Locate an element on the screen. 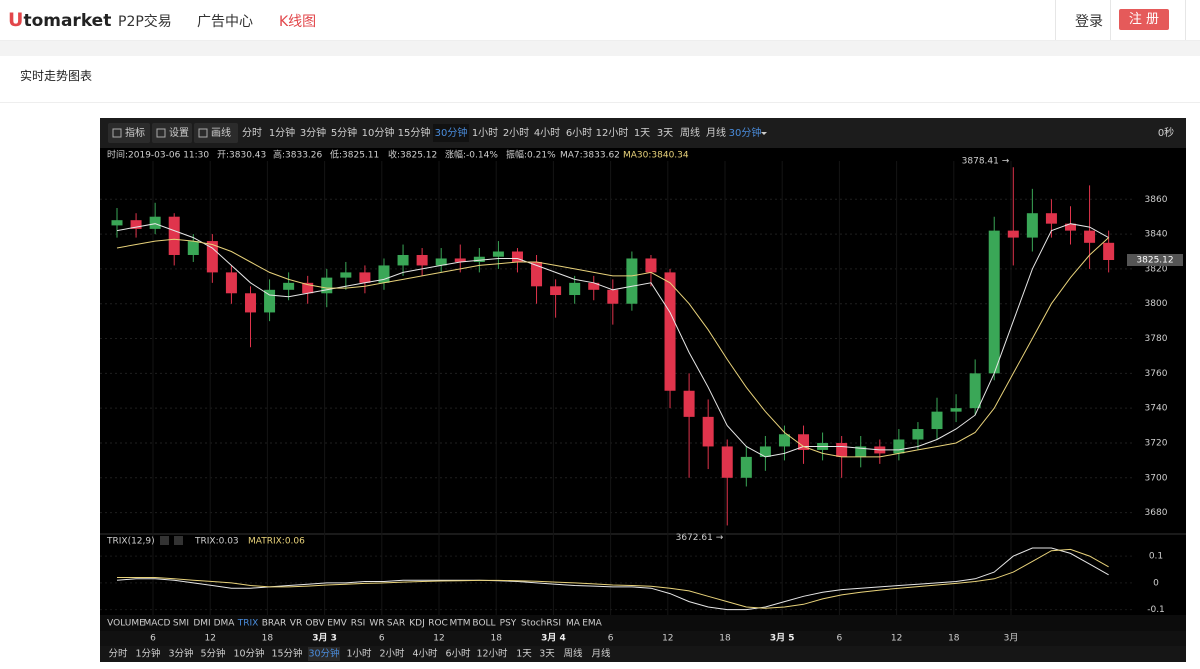 The image size is (1200, 669). period-button: 分时 is located at coordinates (252, 133).